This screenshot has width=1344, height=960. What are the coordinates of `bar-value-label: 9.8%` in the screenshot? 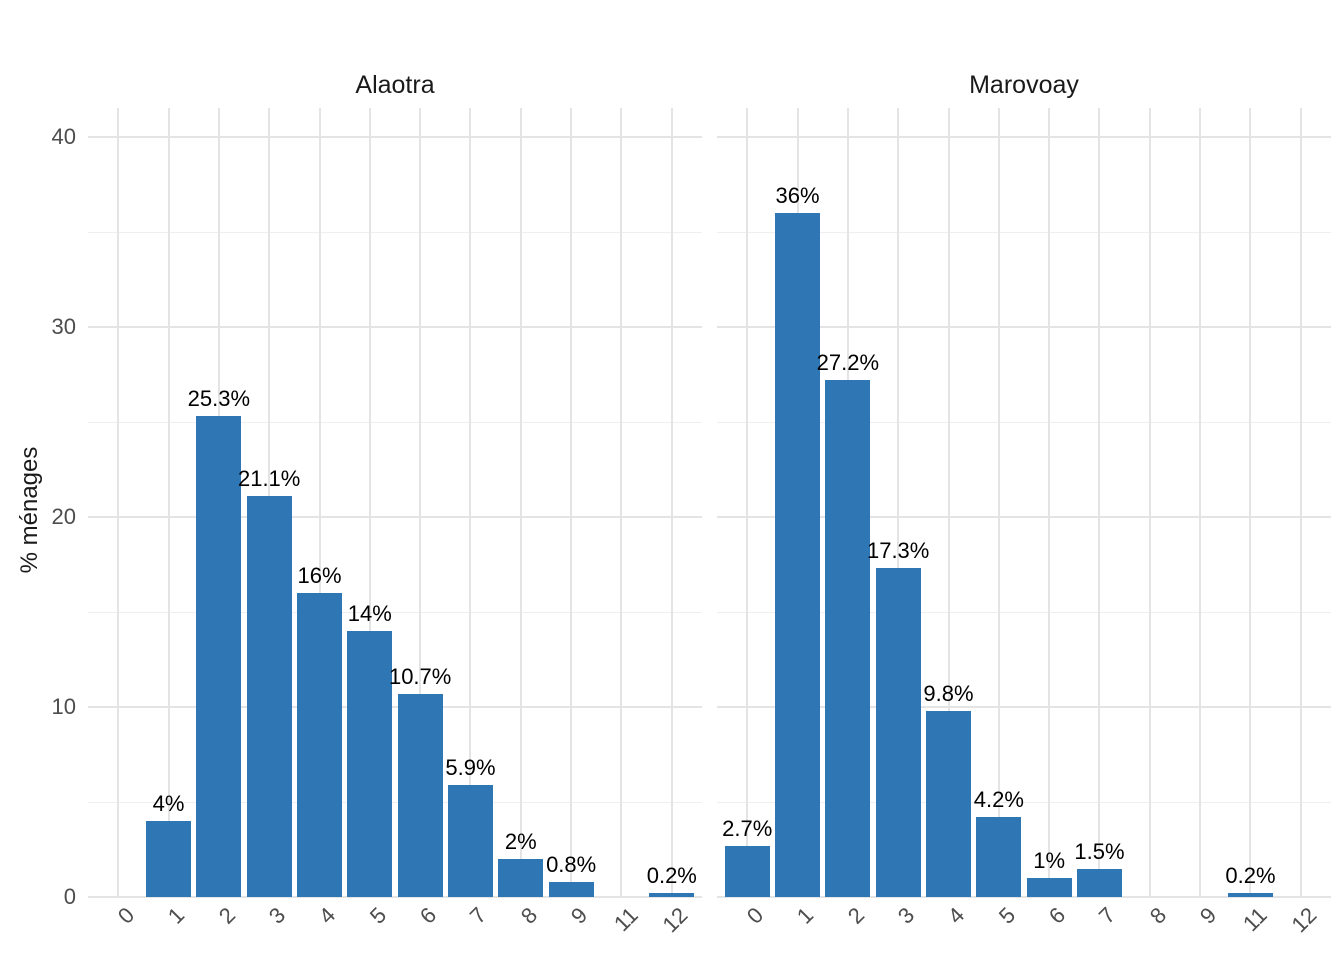 It's located at (948, 693).